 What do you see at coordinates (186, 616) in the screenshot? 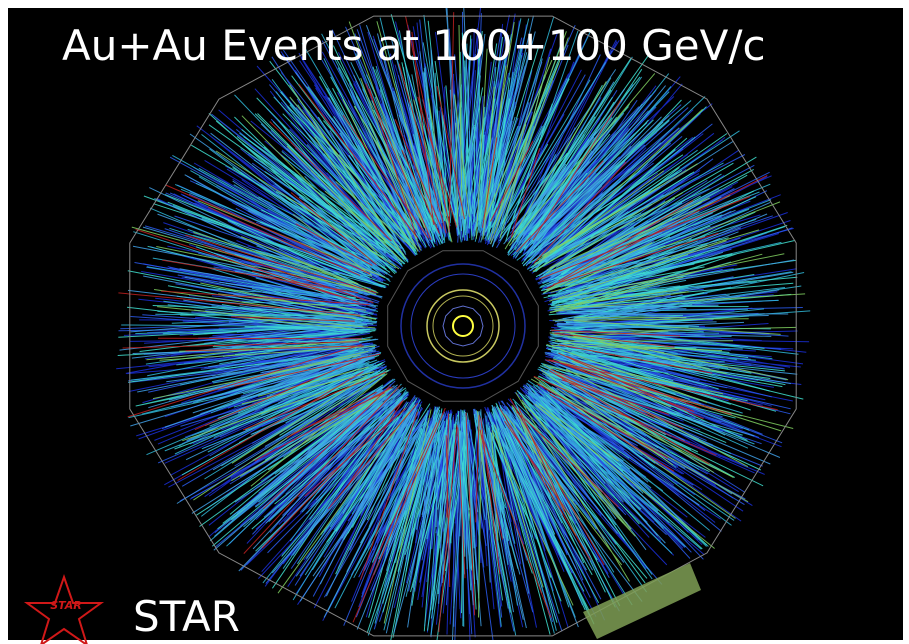
I see `caption: STAR` at bounding box center [186, 616].